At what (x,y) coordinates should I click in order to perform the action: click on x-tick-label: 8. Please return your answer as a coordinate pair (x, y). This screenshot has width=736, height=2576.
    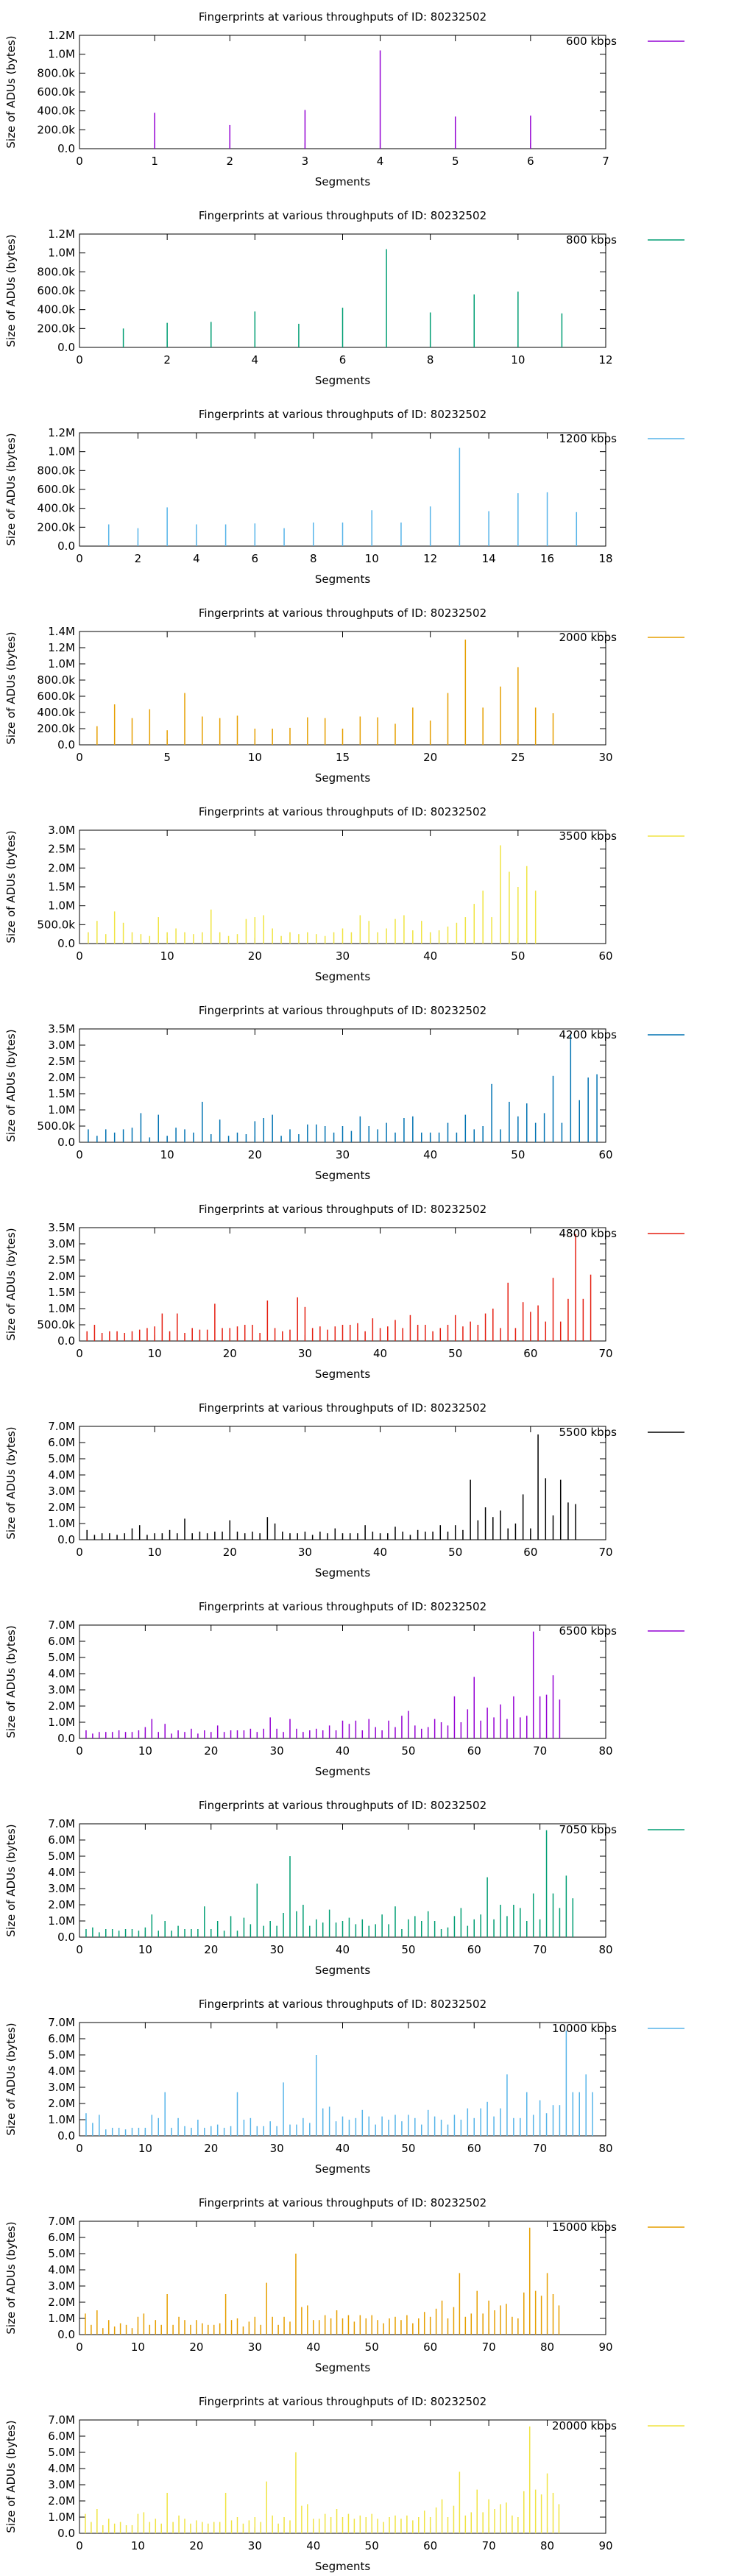
    Looking at the image, I should click on (313, 558).